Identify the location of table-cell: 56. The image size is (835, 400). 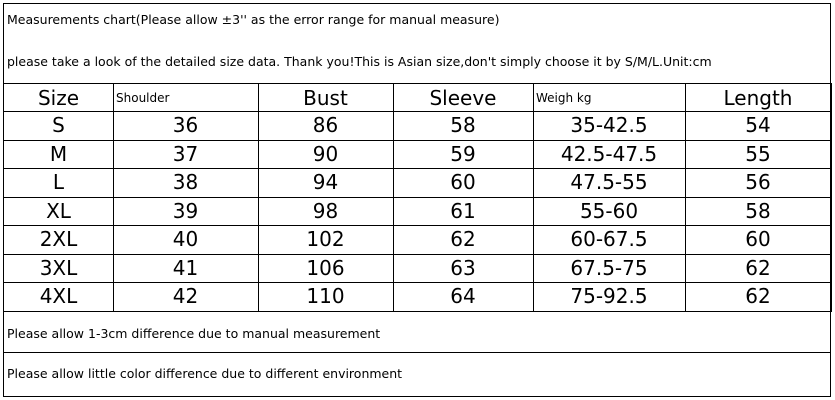
(758, 183).